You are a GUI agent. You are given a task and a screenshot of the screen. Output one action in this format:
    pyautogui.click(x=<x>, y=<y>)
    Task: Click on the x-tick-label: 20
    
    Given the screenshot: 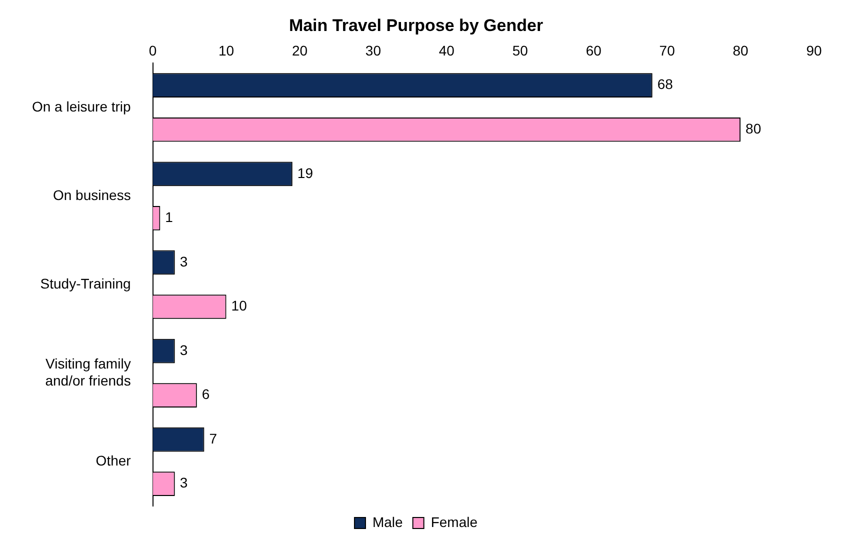 What is the action you would take?
    pyautogui.click(x=300, y=50)
    